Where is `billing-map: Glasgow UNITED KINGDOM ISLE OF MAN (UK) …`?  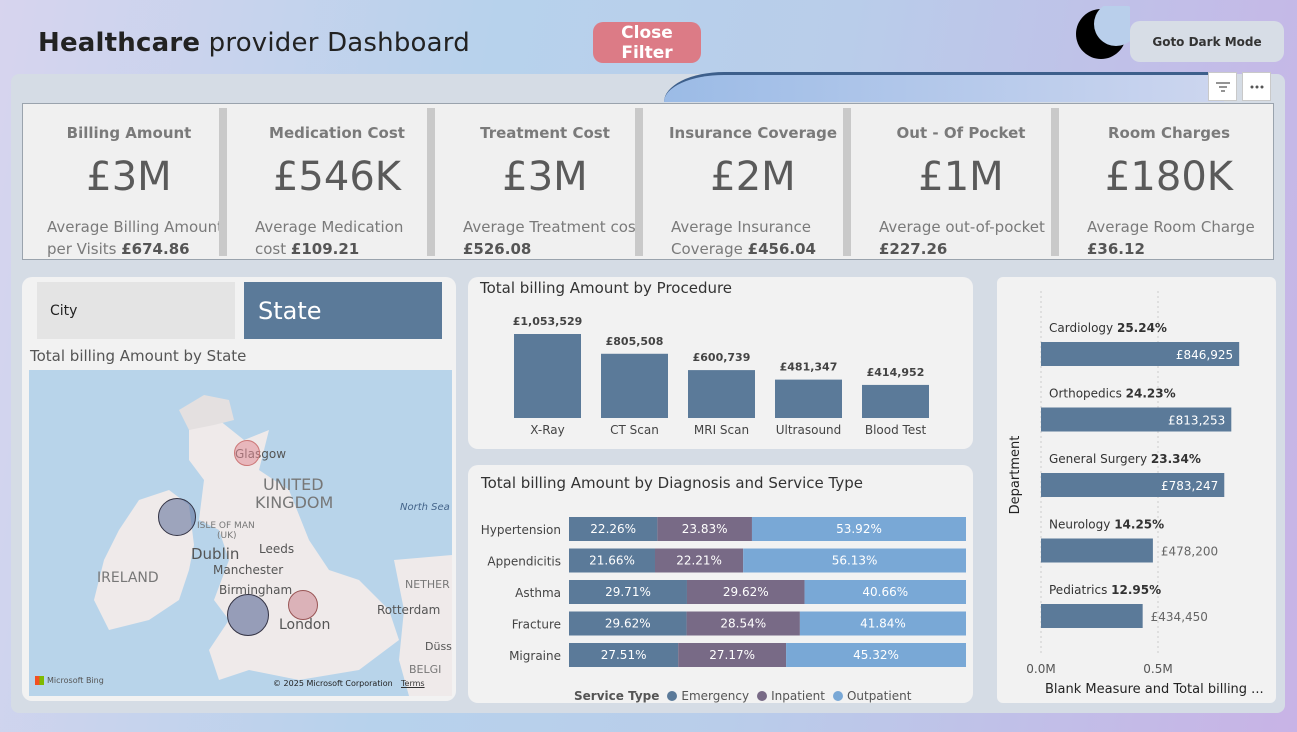 billing-map: Glasgow UNITED KINGDOM ISLE OF MAN (UK) … is located at coordinates (240, 533).